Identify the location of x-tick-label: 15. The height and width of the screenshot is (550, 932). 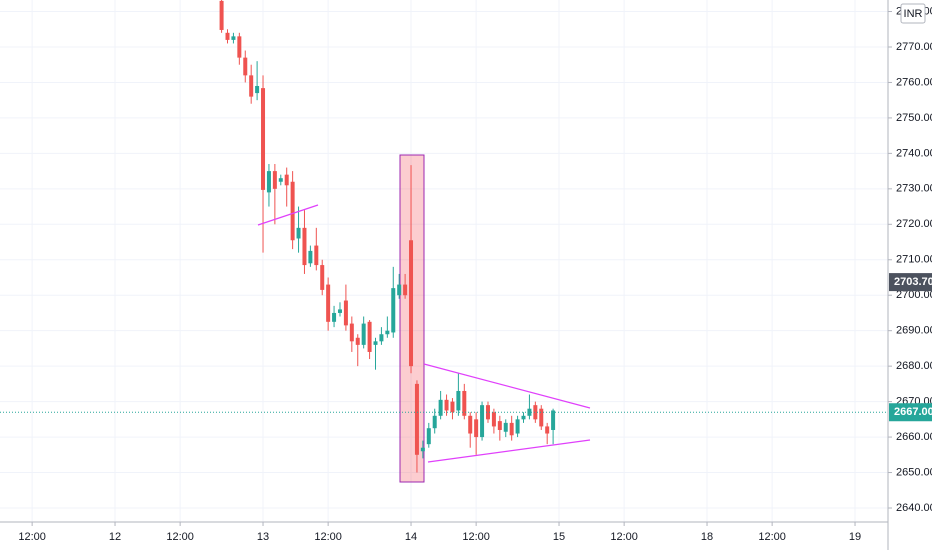
(559, 537).